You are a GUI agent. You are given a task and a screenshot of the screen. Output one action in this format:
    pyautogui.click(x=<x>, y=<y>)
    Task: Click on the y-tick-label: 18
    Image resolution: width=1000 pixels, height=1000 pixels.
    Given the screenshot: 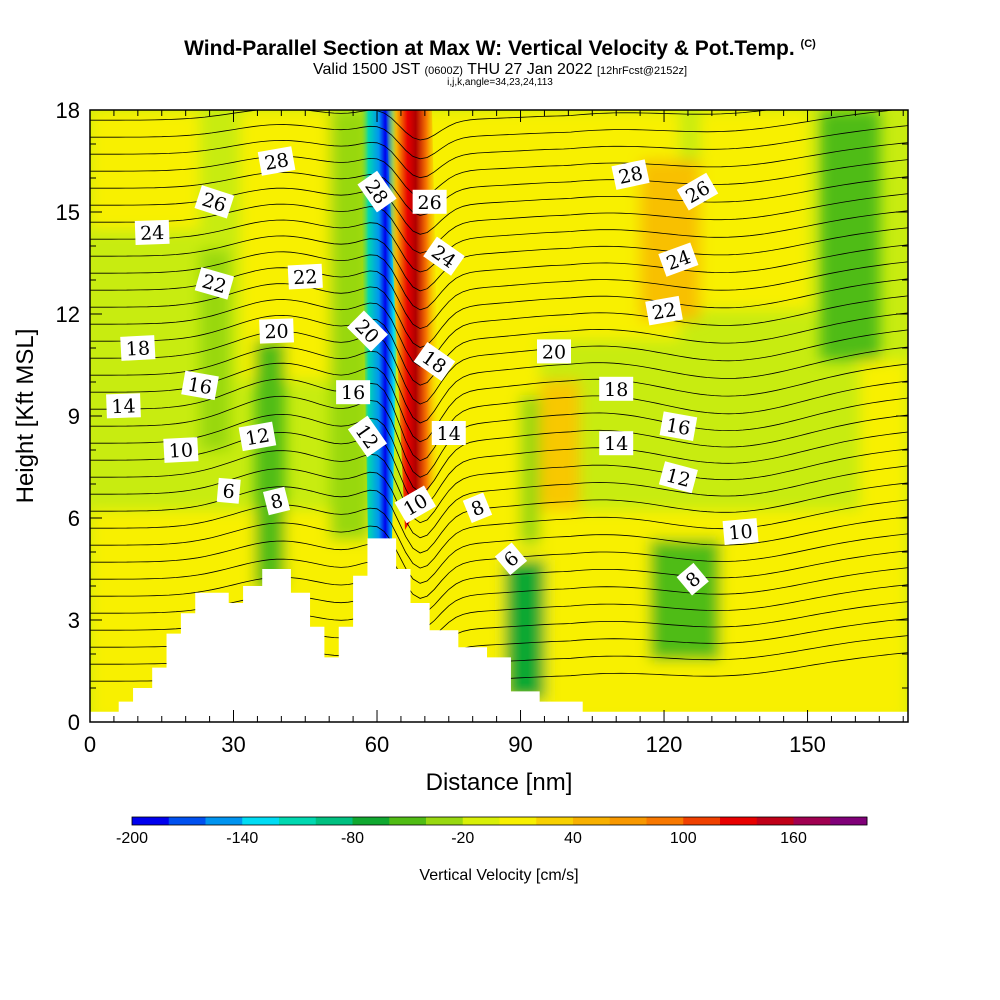 What is the action you would take?
    pyautogui.click(x=68, y=110)
    